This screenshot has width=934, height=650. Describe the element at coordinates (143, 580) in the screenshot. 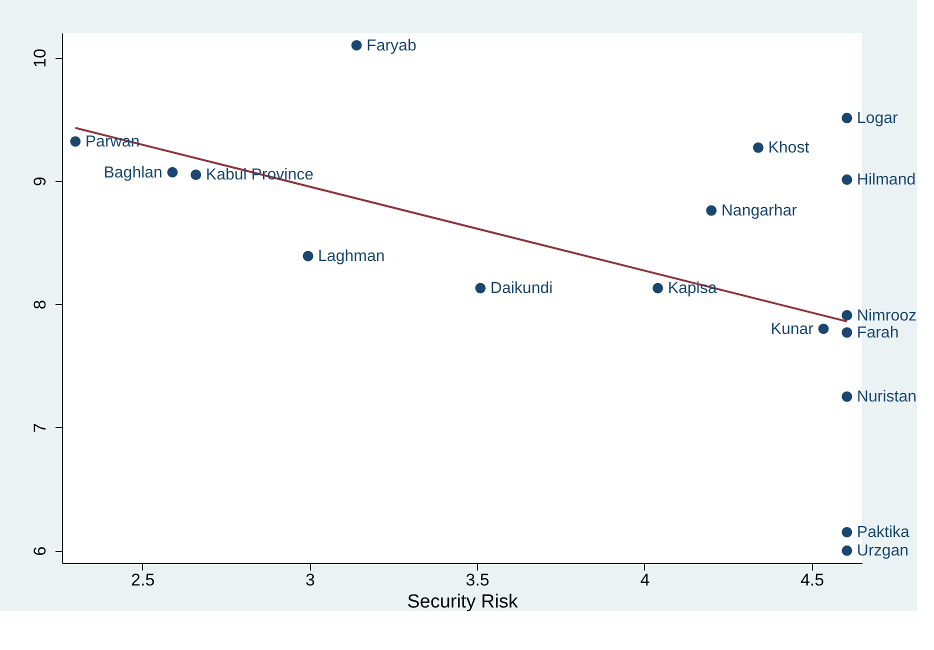

I see `x-tick-label: 2.5` at that location.